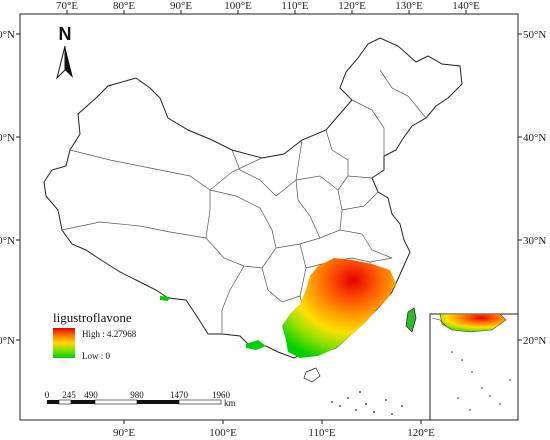 Image resolution: width=550 pixels, height=440 pixels. I want to click on inset-islands, so click(481, 381).